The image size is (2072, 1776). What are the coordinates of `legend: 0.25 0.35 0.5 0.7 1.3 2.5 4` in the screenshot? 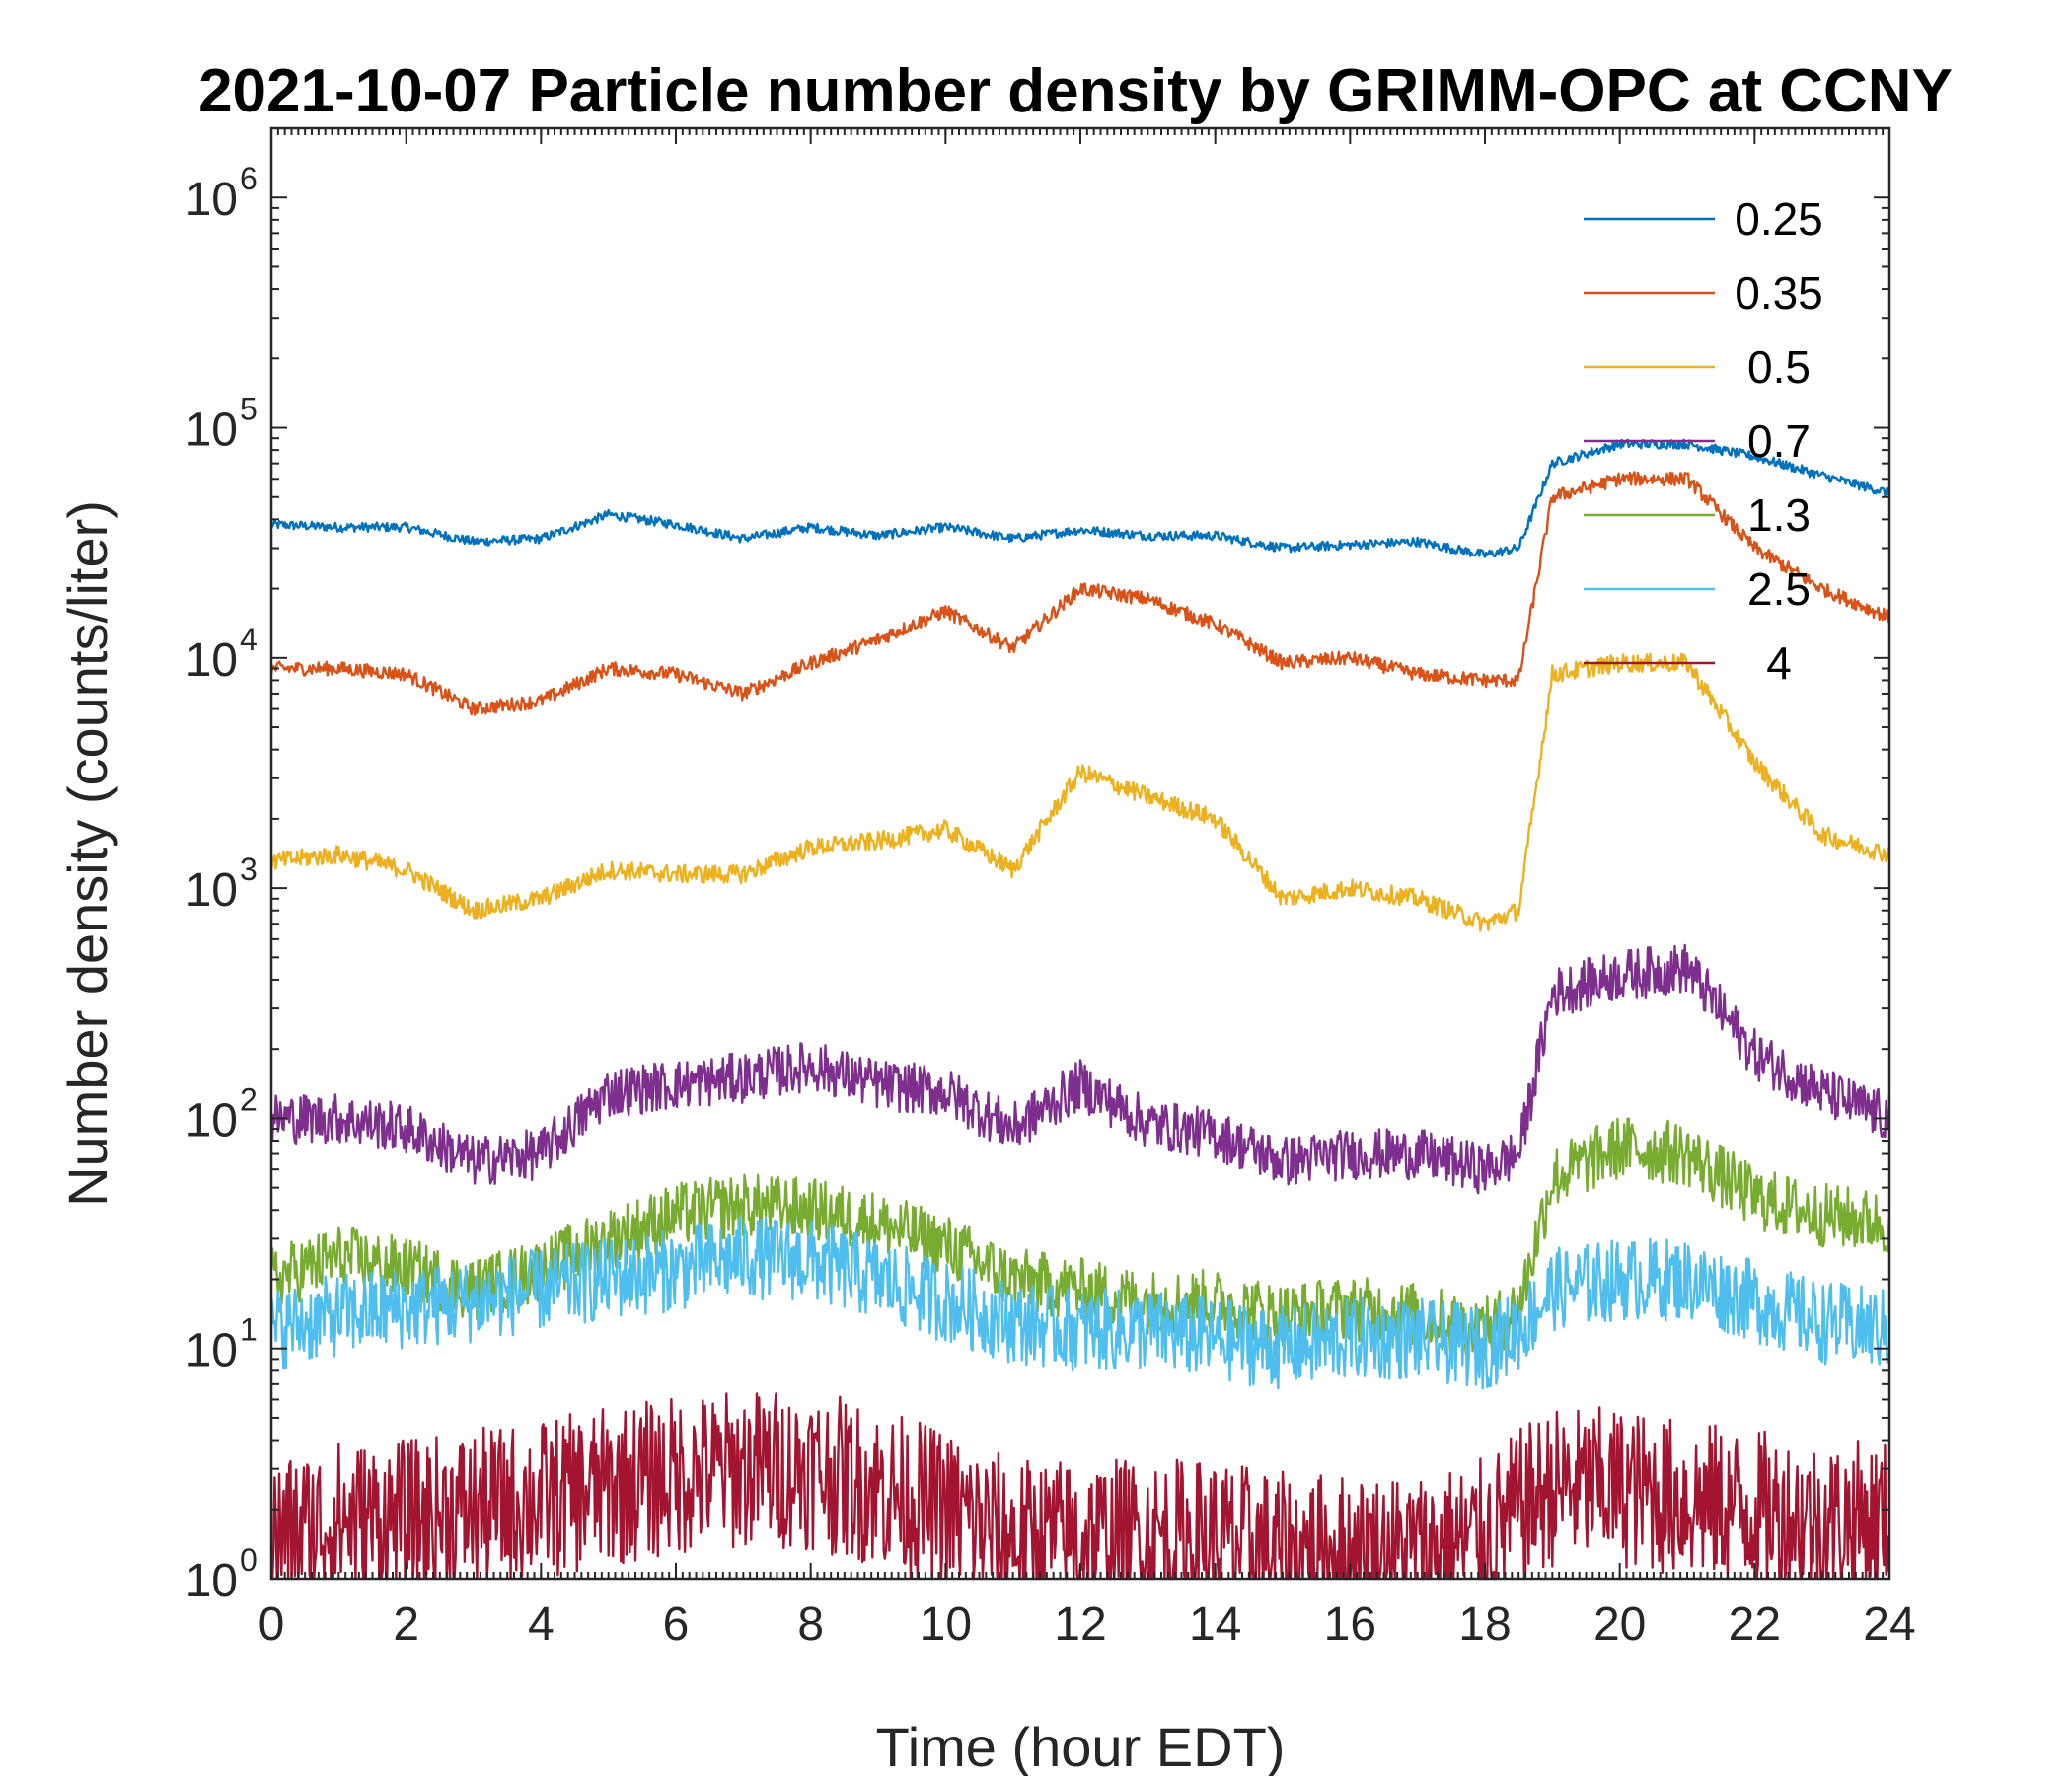 It's located at (1704, 441).